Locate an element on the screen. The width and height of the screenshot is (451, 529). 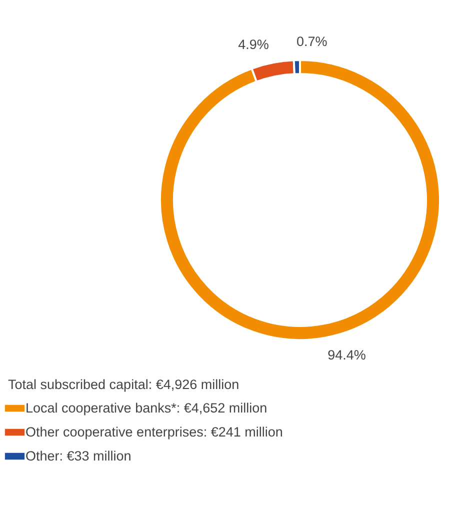
legend-label: Local cooperative banks*: €4,652 million is located at coordinates (147, 408).